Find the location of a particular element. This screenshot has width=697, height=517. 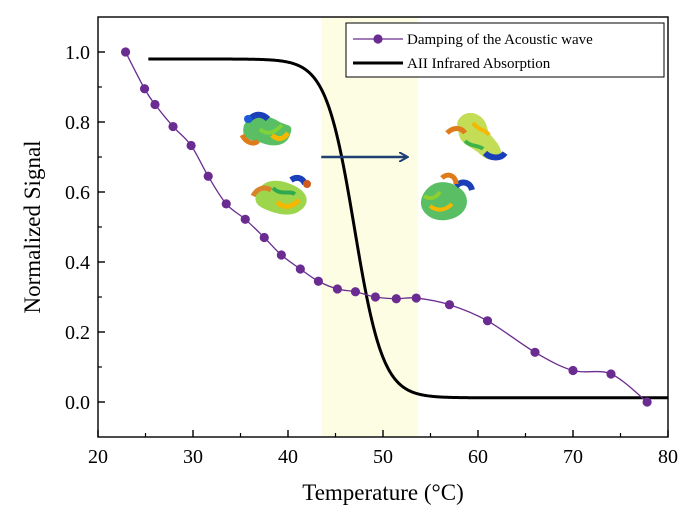

legend-box is located at coordinates (505, 50).